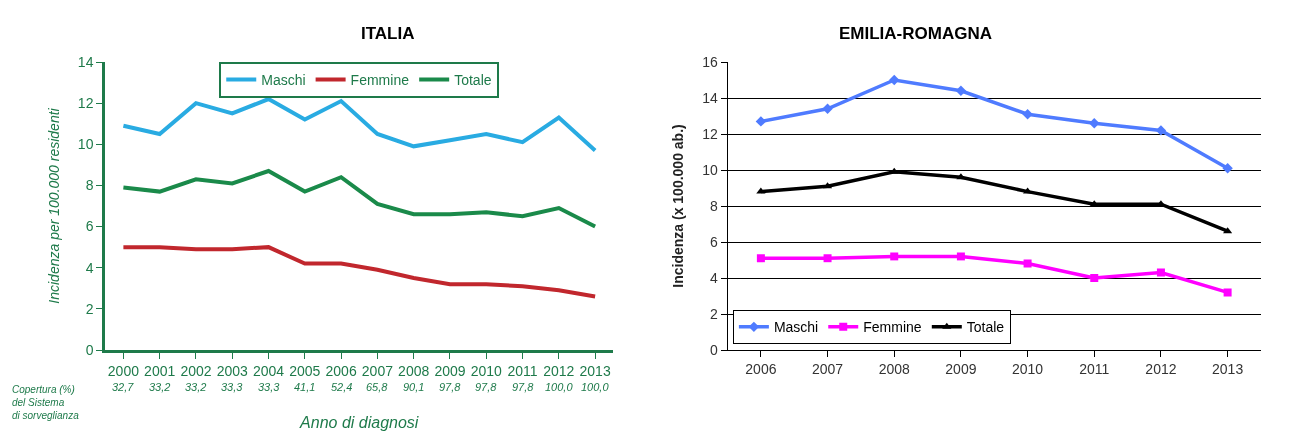 The height and width of the screenshot is (440, 1290). What do you see at coordinates (342, 387) in the screenshot?
I see `text: 52,4` at bounding box center [342, 387].